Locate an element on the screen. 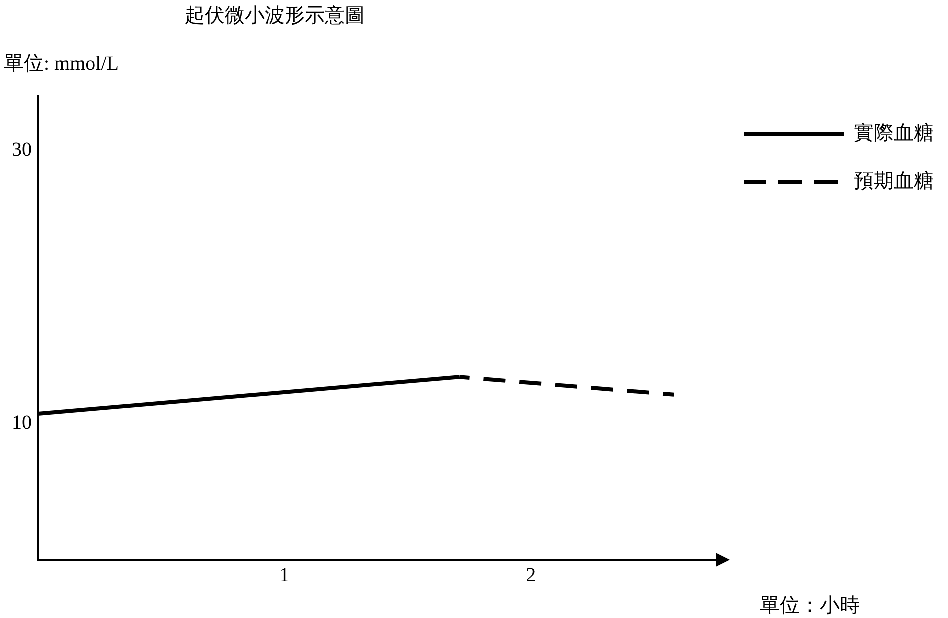  x-axis-title: 單位：小時 is located at coordinates (810, 606).